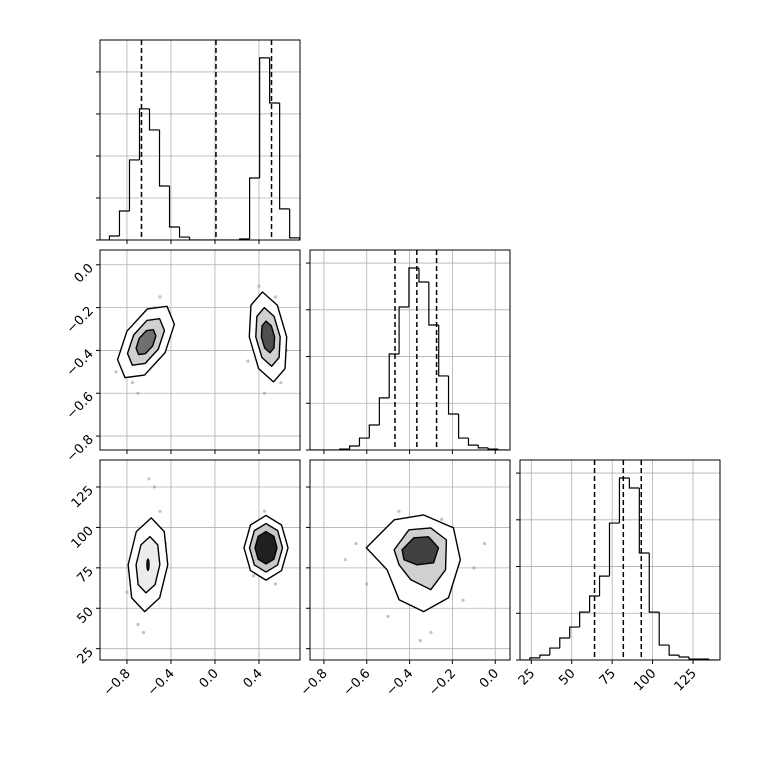 The width and height of the screenshot is (760, 760). Describe the element at coordinates (567, 677) in the screenshot. I see `x-tick-label: 50` at that location.